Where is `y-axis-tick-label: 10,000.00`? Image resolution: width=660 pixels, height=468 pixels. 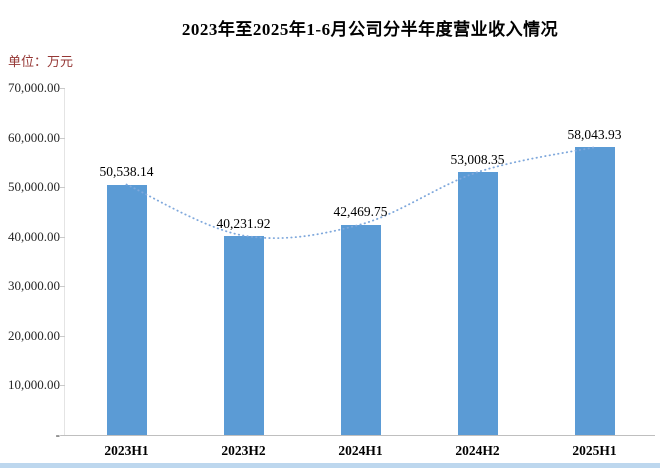
y-axis-tick-label: 10,000.00 is located at coordinates (34, 385).